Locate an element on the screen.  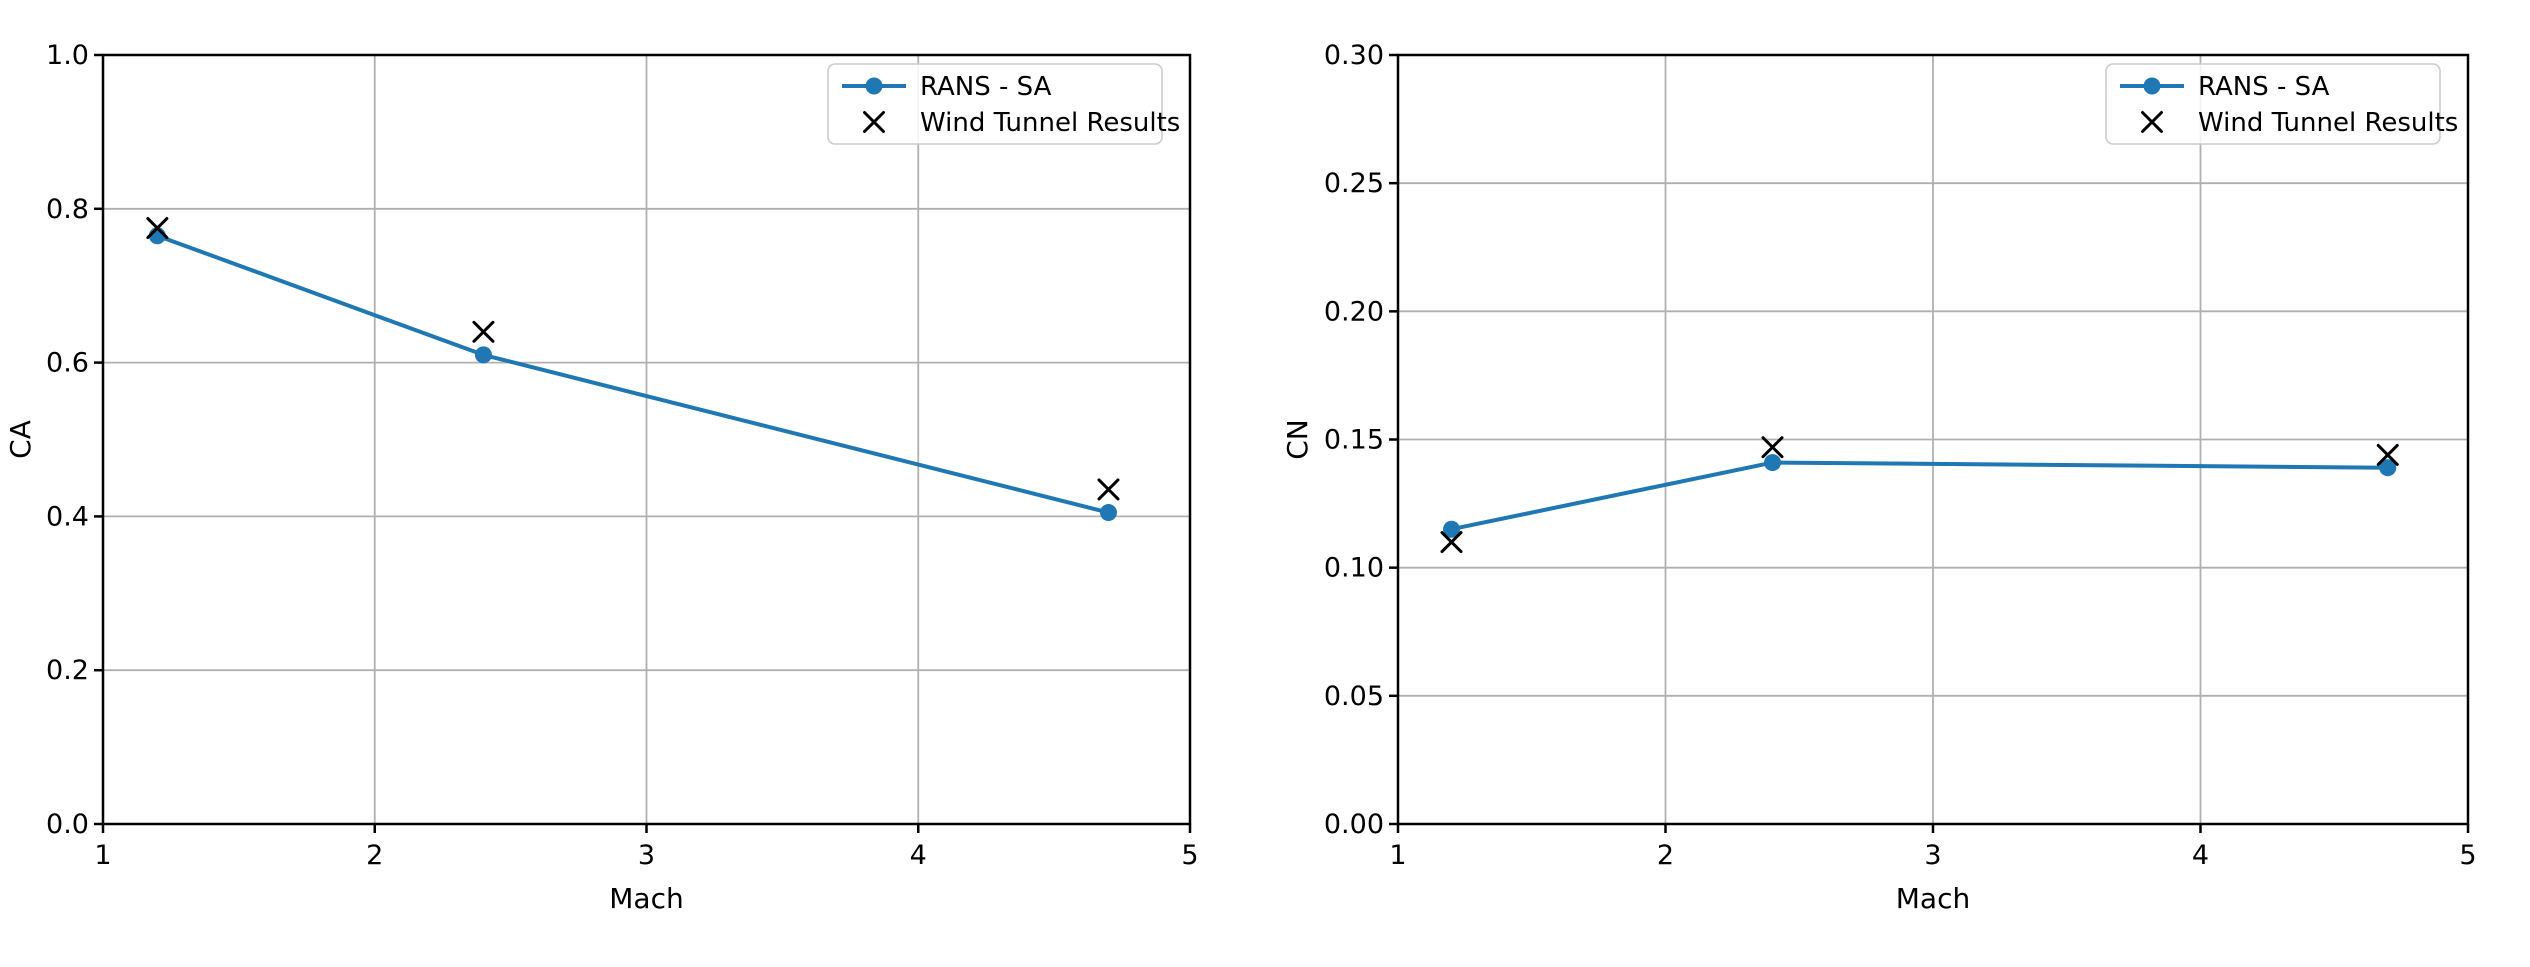
y-tick-label: 0.25 is located at coordinates (1354, 183).